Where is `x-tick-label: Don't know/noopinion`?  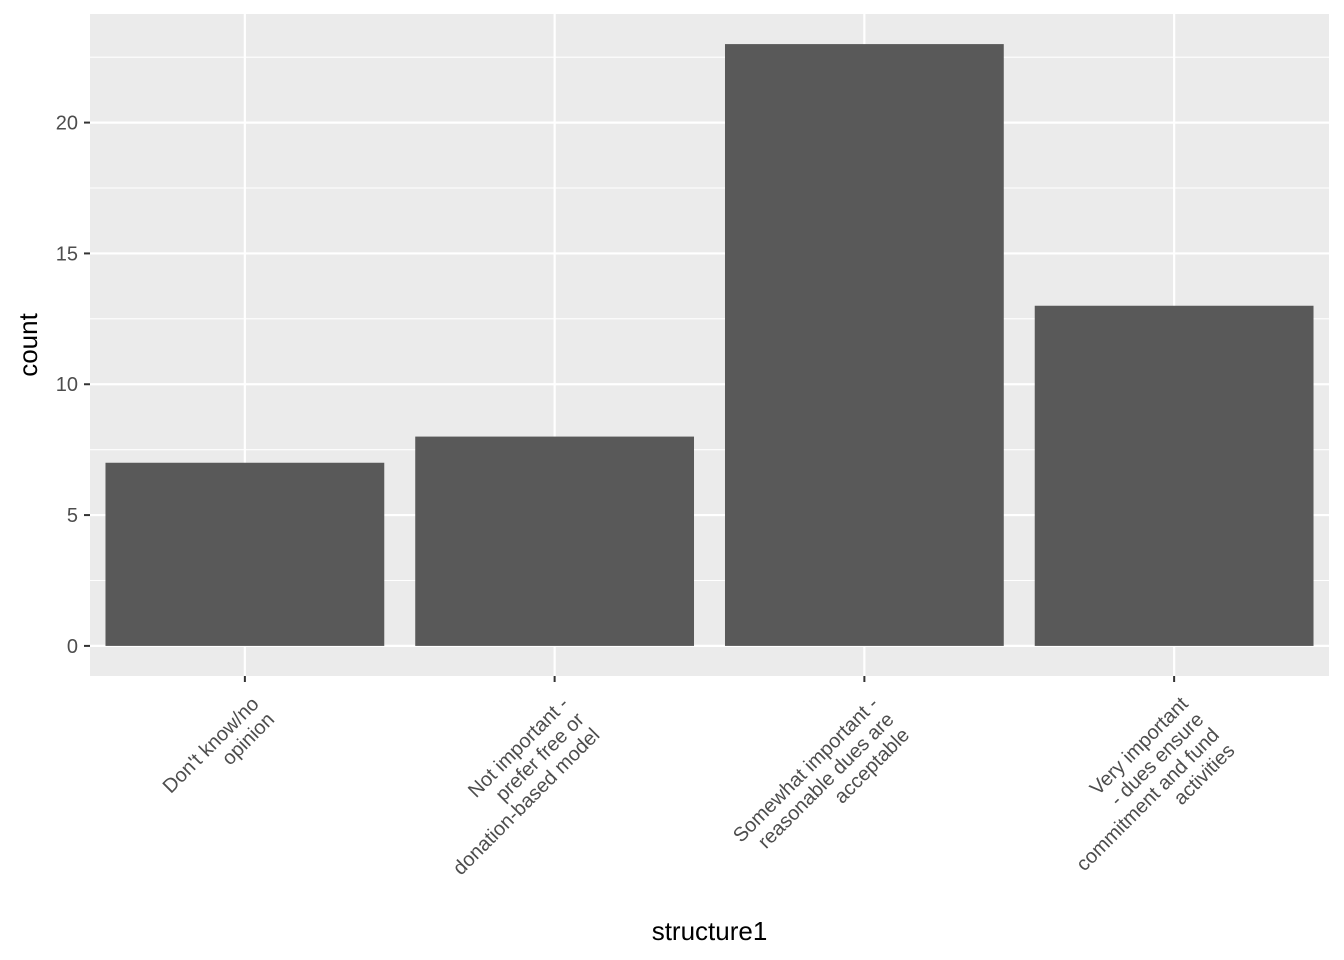 x-tick-label: Don't know/noopinion is located at coordinates (219, 753).